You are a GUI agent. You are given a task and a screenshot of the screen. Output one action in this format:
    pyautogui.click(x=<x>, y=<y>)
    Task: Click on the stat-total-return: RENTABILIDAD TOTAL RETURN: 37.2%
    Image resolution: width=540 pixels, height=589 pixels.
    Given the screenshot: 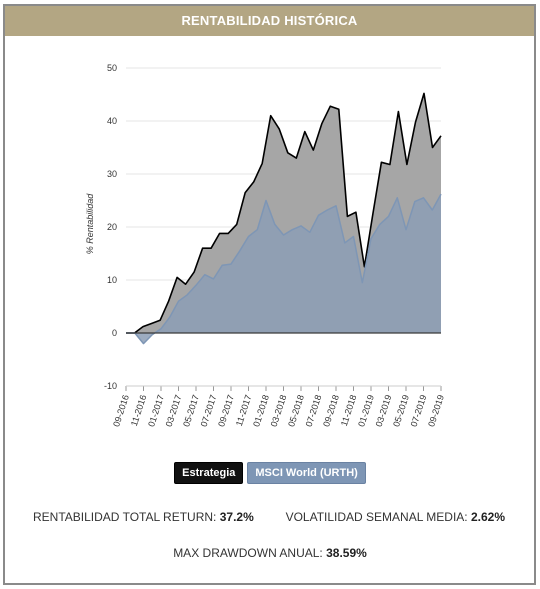 What is the action you would take?
    pyautogui.click(x=143, y=517)
    